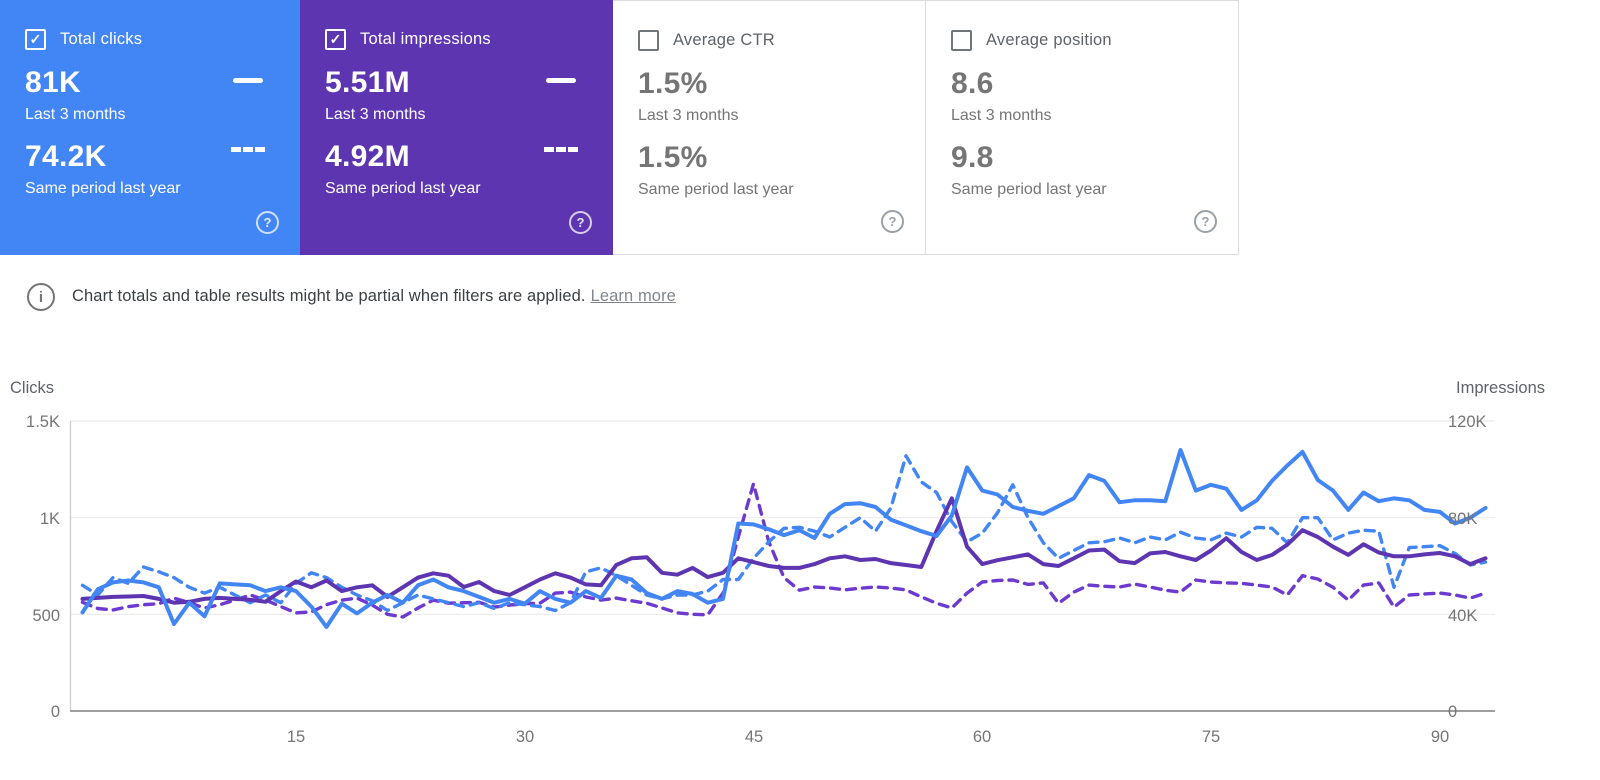 This screenshot has height=780, width=1600. Describe the element at coordinates (1467, 422) in the screenshot. I see `y-right-tick: 120K` at that location.